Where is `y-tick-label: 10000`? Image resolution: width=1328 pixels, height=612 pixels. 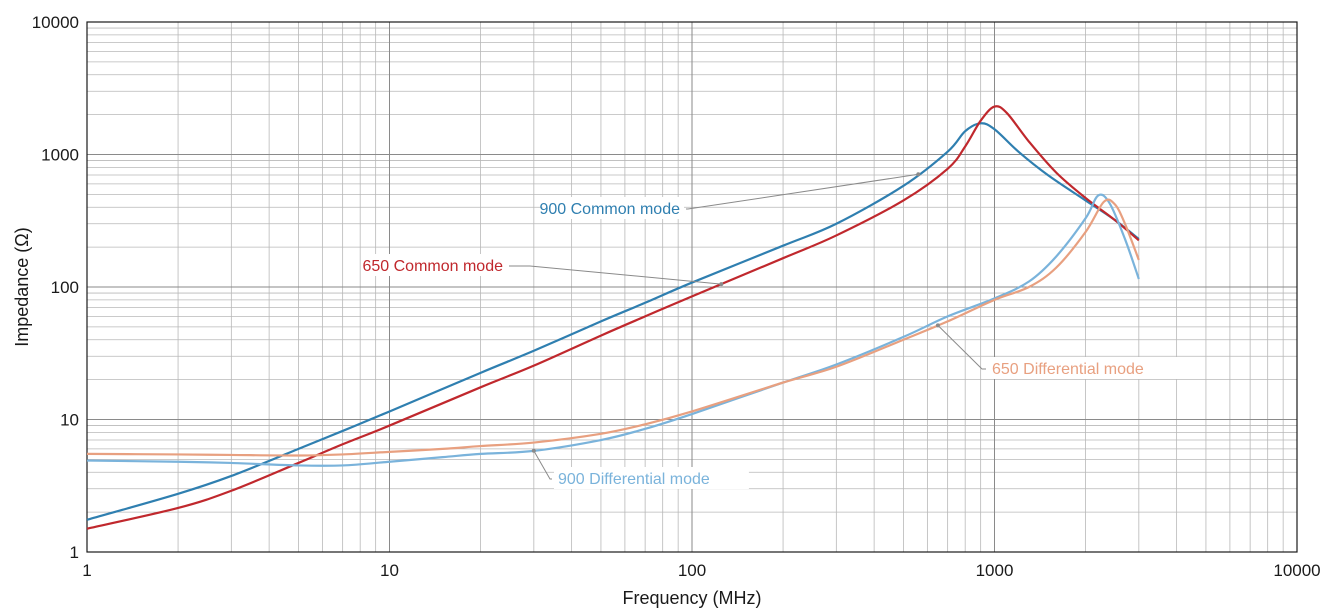 y-tick-label: 10000 is located at coordinates (55, 22).